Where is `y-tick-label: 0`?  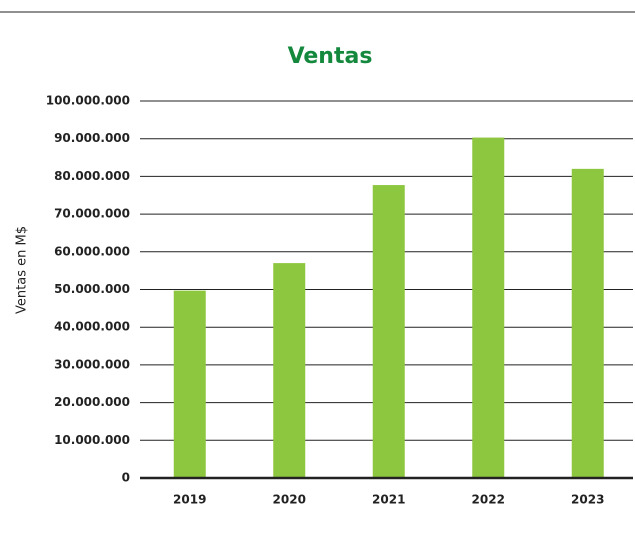
y-tick-label: 0 is located at coordinates (126, 478).